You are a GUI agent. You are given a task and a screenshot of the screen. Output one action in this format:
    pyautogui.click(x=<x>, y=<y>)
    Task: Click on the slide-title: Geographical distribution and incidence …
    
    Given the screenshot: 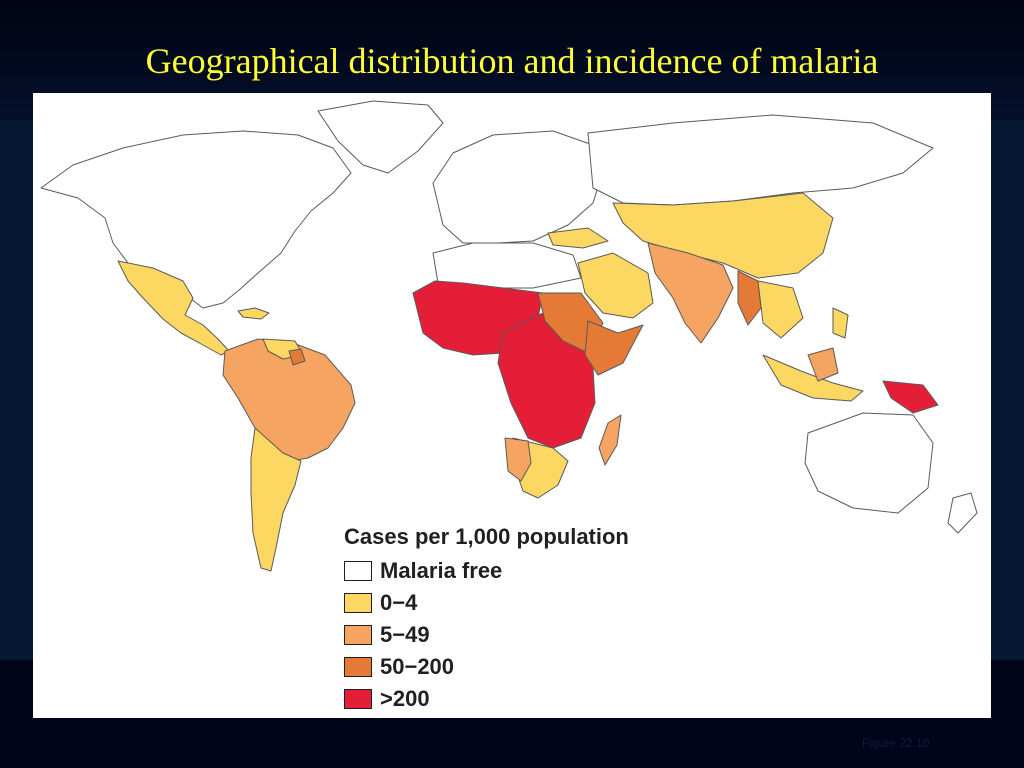 What is the action you would take?
    pyautogui.click(x=512, y=61)
    